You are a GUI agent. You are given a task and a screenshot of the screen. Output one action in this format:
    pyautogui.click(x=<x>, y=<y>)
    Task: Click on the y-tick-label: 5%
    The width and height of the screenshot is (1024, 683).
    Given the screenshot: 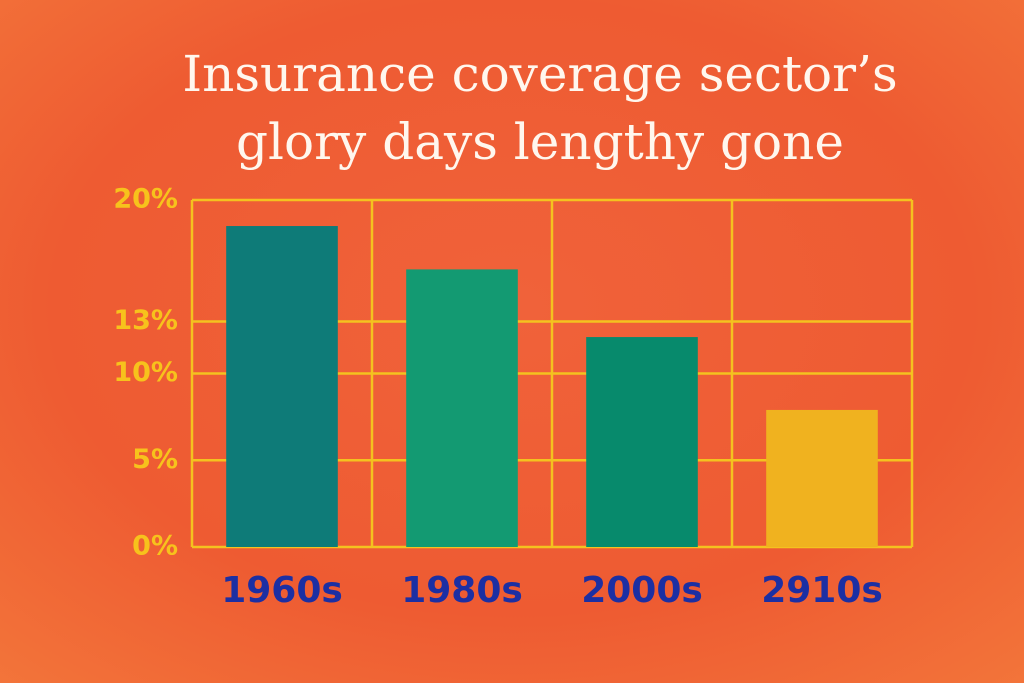 What is the action you would take?
    pyautogui.click(x=155, y=459)
    